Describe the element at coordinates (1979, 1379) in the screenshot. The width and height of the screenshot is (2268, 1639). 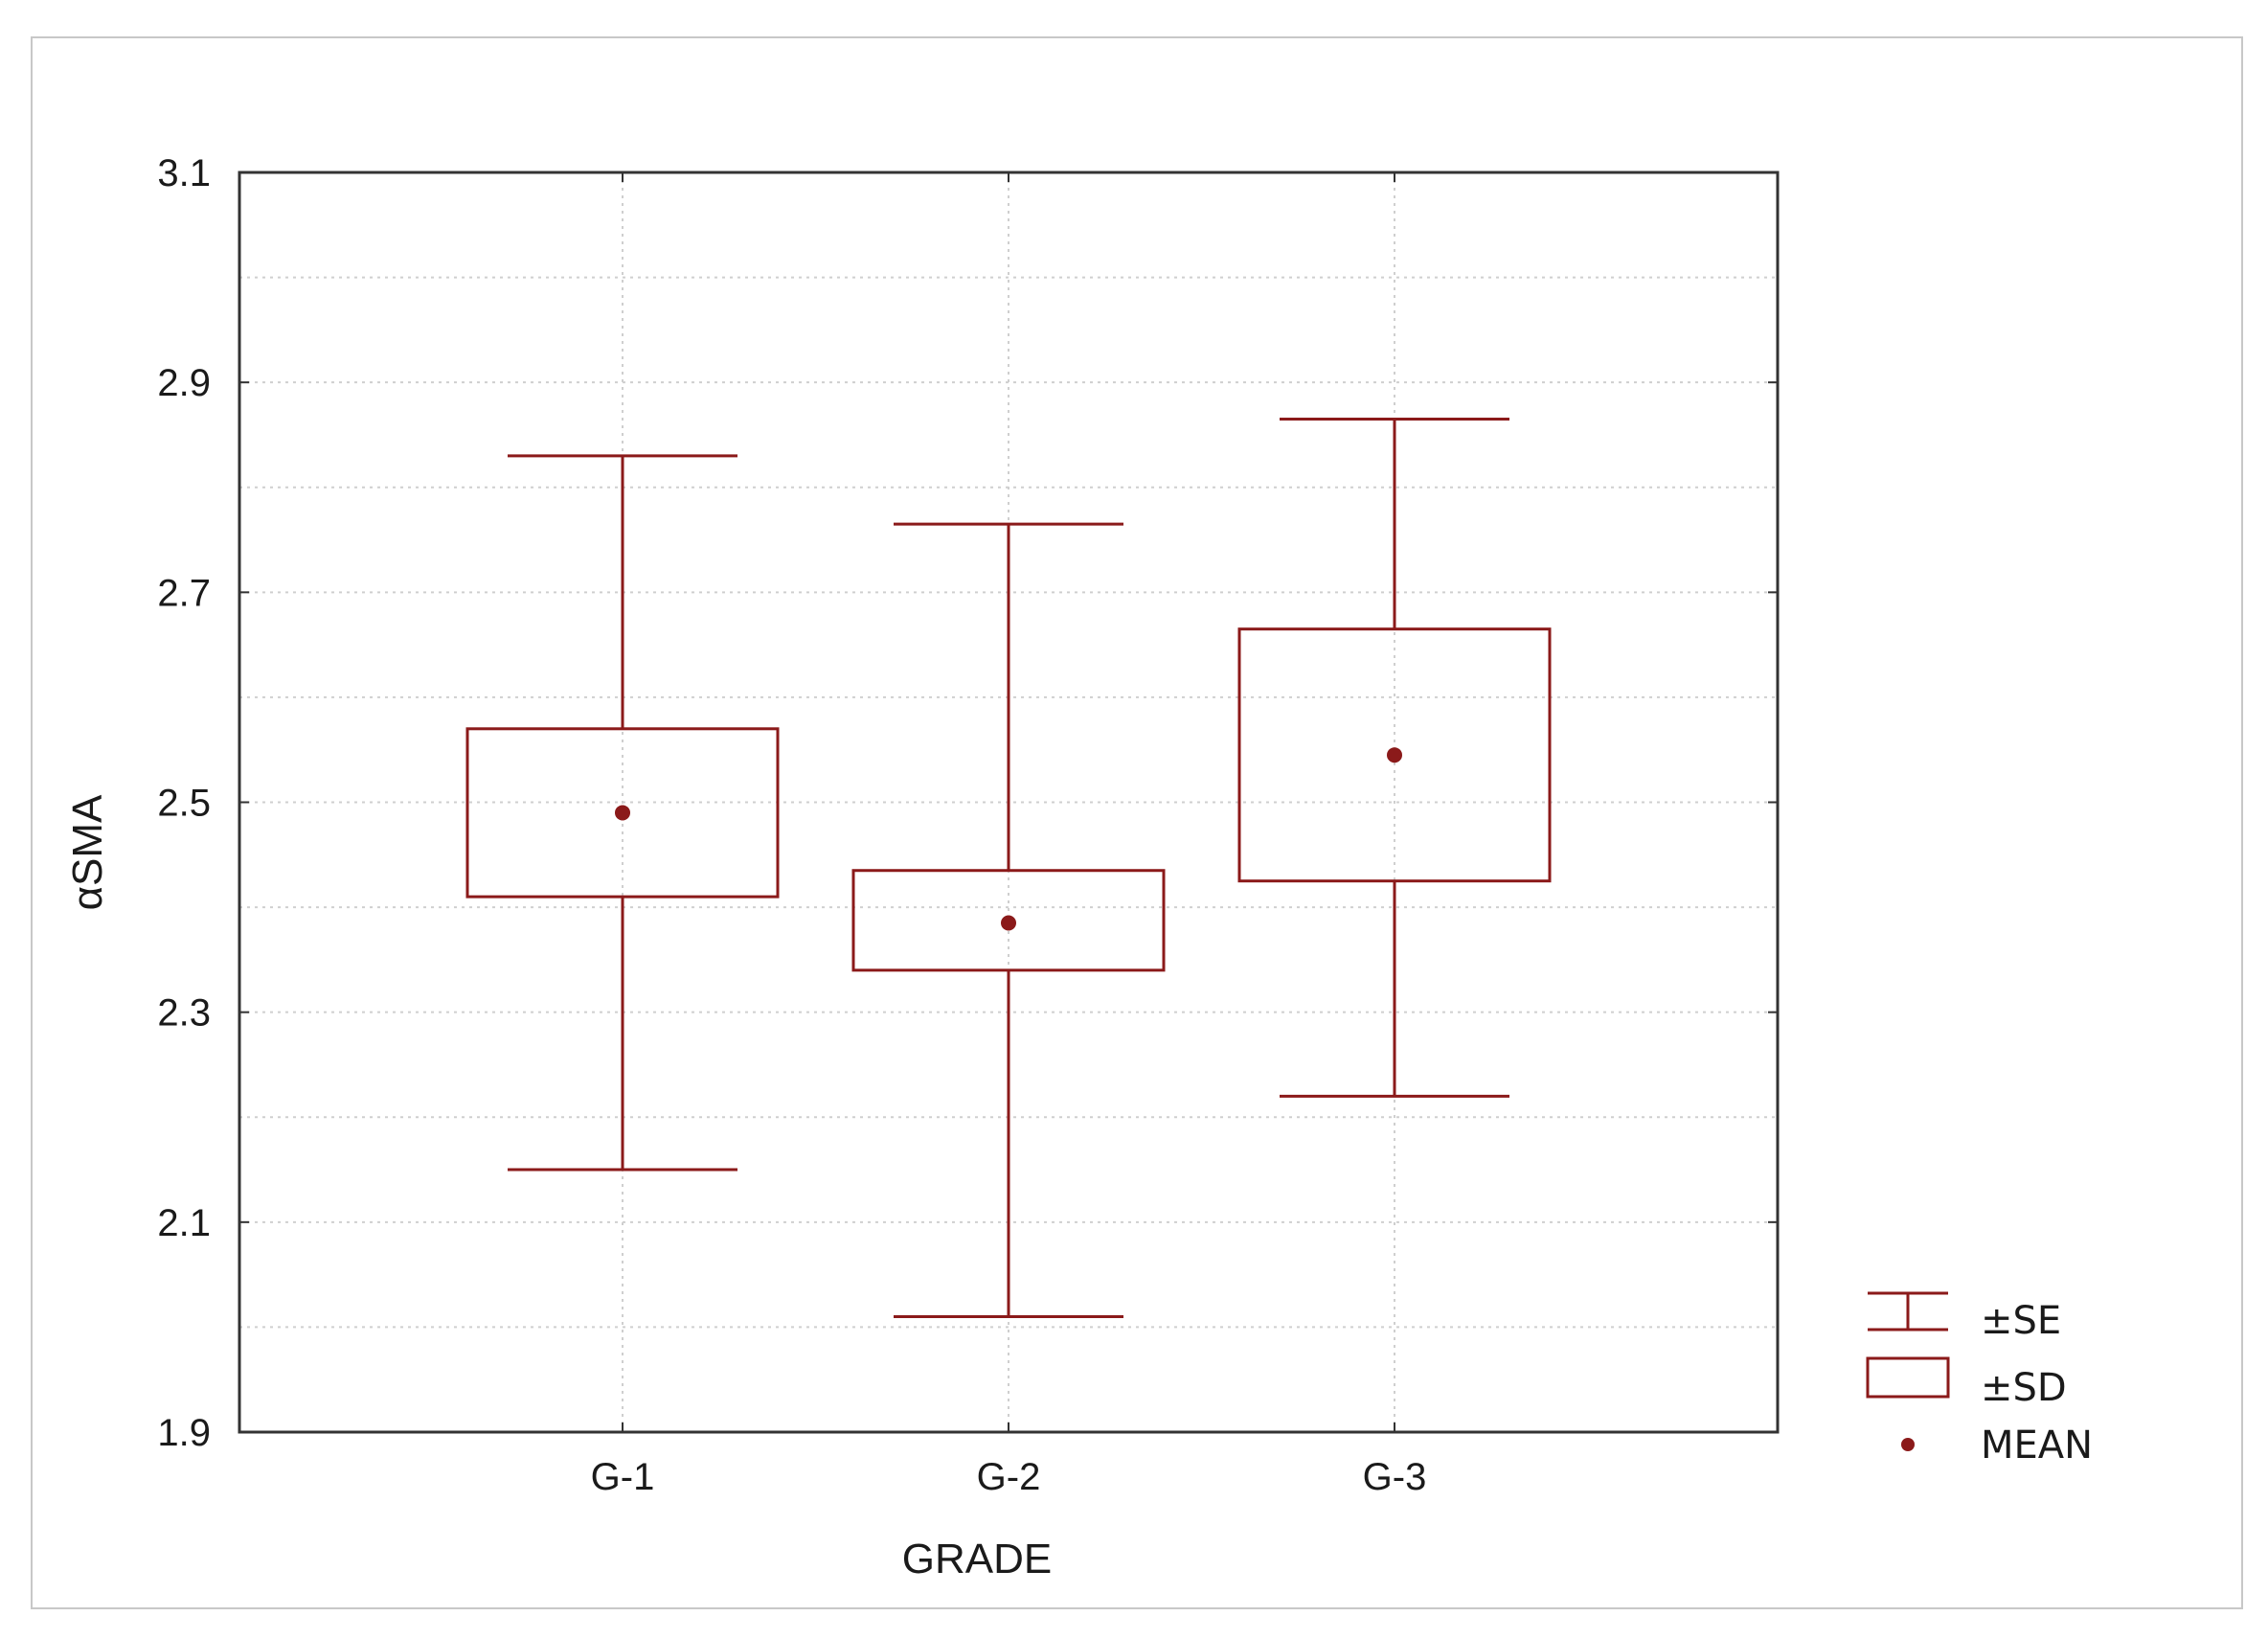
I see `legend: ±SE ±SD MEAN` at that location.